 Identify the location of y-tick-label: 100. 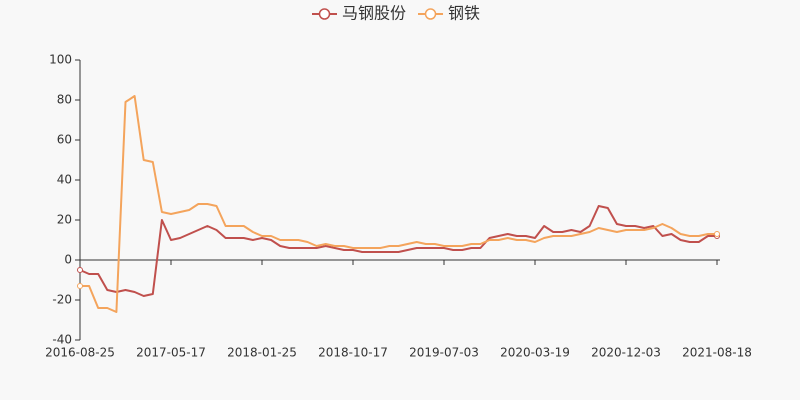
(60, 60).